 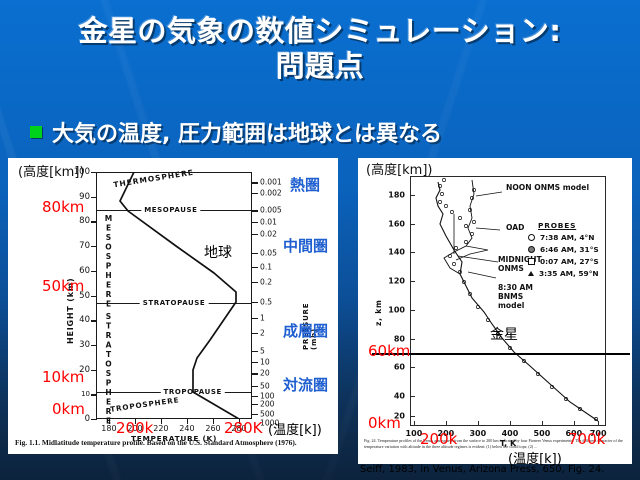 What do you see at coordinates (262, 333) in the screenshot?
I see `earth-ptick-10: 2` at bounding box center [262, 333].